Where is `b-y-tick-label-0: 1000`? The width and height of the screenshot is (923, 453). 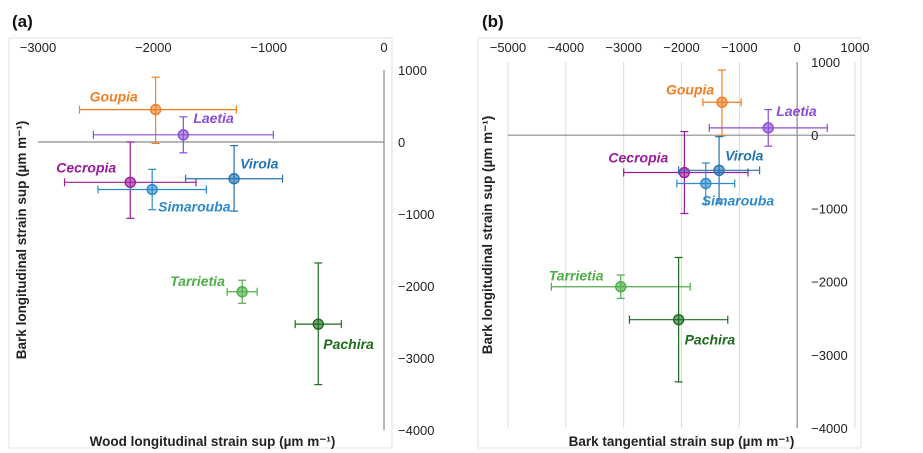
b-y-tick-label-0: 1000 is located at coordinates (825, 62).